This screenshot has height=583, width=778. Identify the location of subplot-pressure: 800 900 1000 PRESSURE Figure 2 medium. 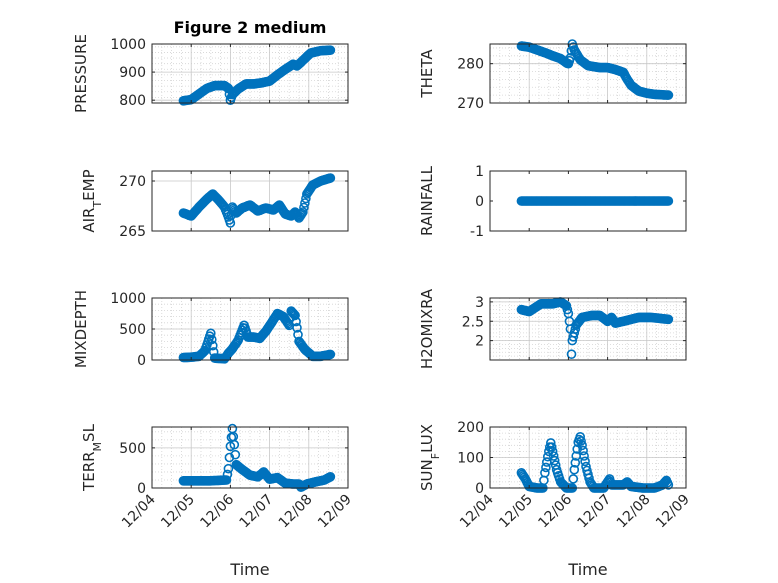
(210, 65).